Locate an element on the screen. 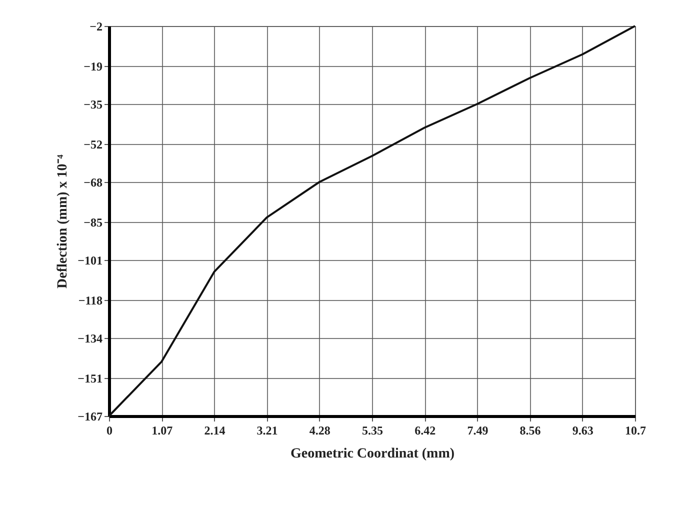 This screenshot has width=693, height=526. x-tick-label: 7.49 is located at coordinates (477, 431).